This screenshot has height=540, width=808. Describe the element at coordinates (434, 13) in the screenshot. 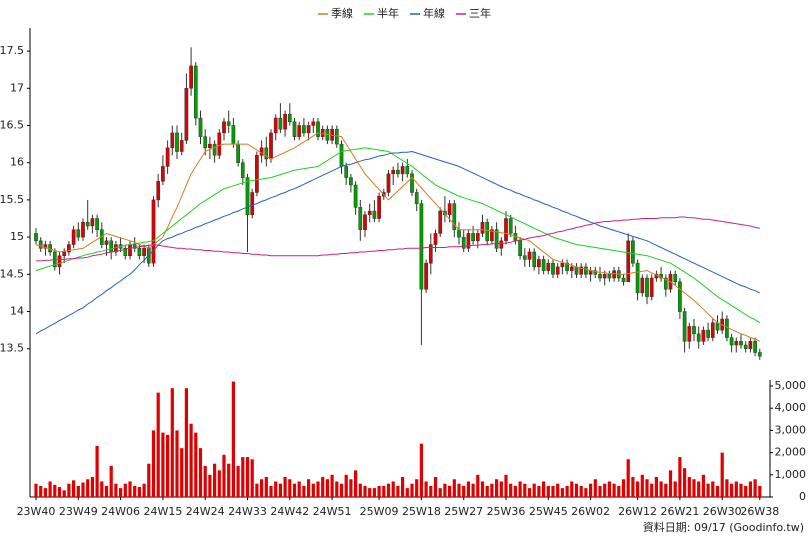

I see `legend-label: 年線` at that location.